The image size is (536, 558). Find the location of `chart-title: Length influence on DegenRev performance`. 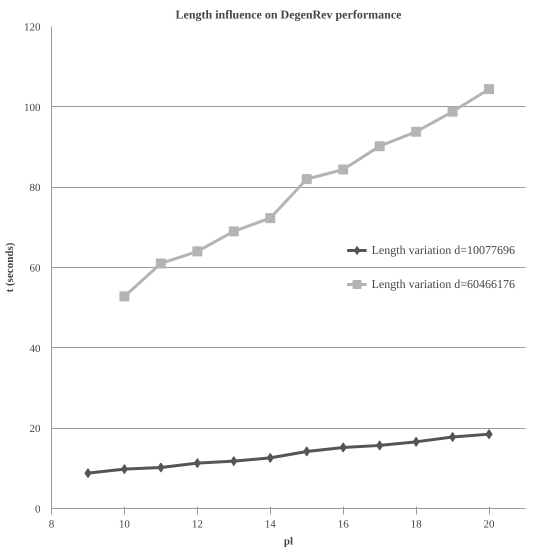

chart-title: Length influence on DegenRev performance is located at coordinates (289, 15).